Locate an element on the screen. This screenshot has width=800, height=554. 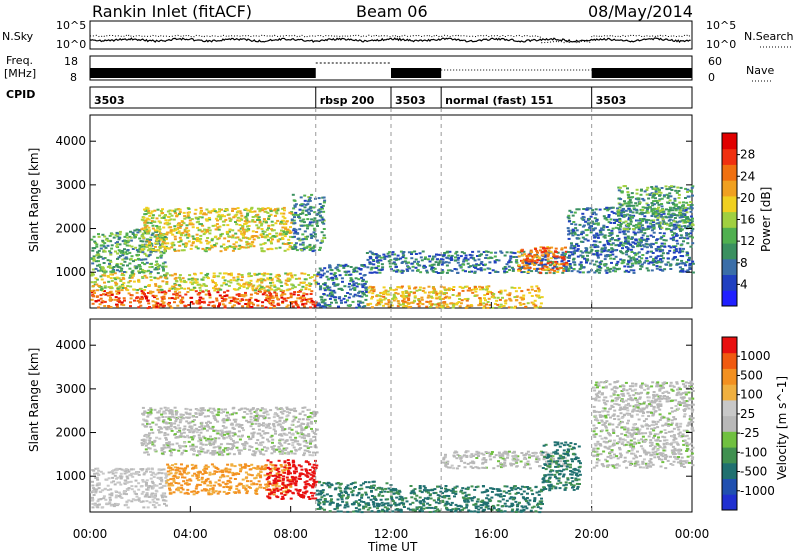
radar-title: Rankin Inlet (fitACF) is located at coordinates (172, 11).